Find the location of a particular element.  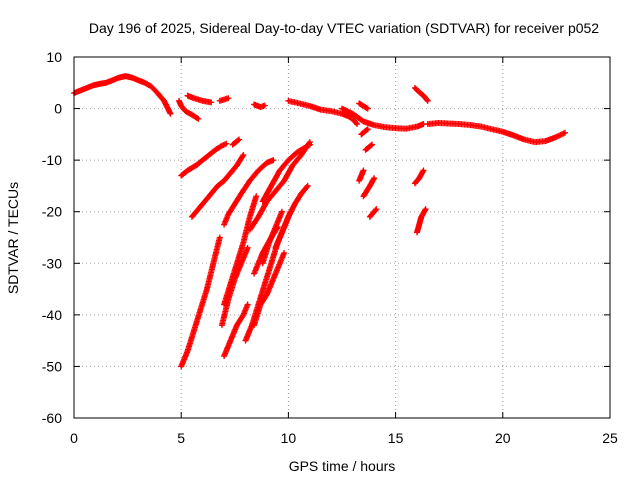

data-series-t16 is located at coordinates (364, 132).